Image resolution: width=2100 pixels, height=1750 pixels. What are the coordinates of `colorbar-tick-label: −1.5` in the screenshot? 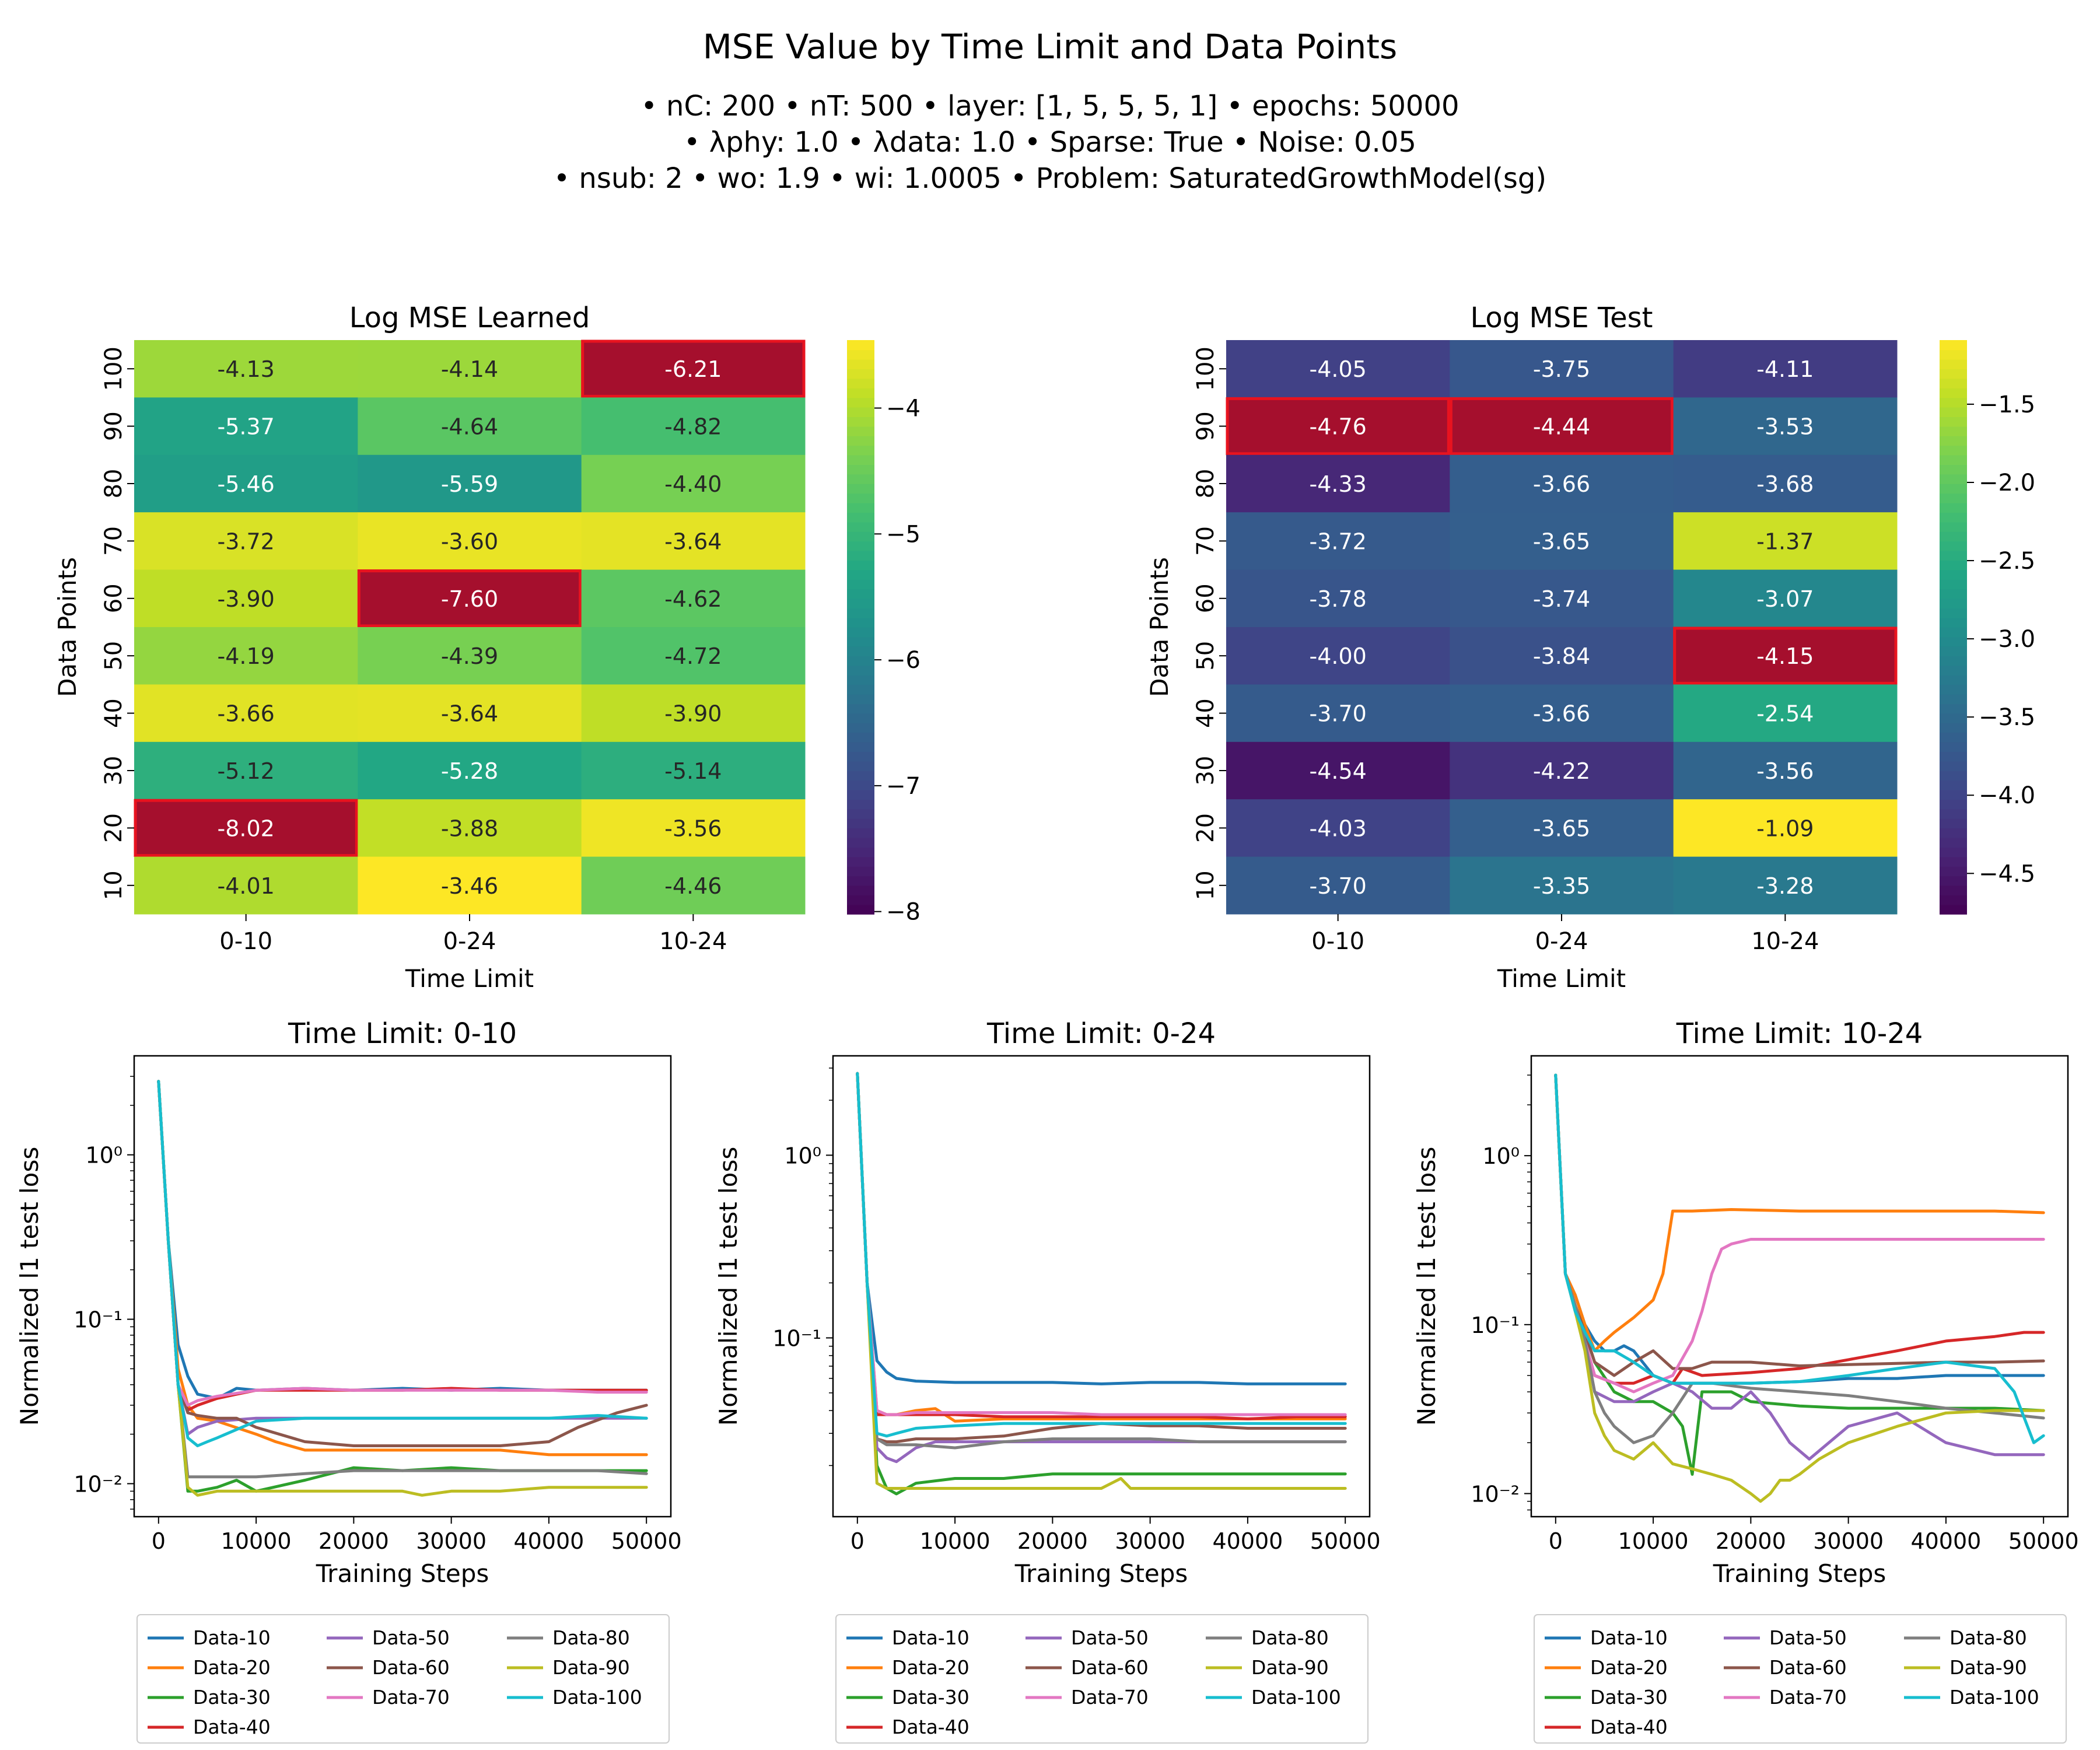 It's located at (2007, 405).